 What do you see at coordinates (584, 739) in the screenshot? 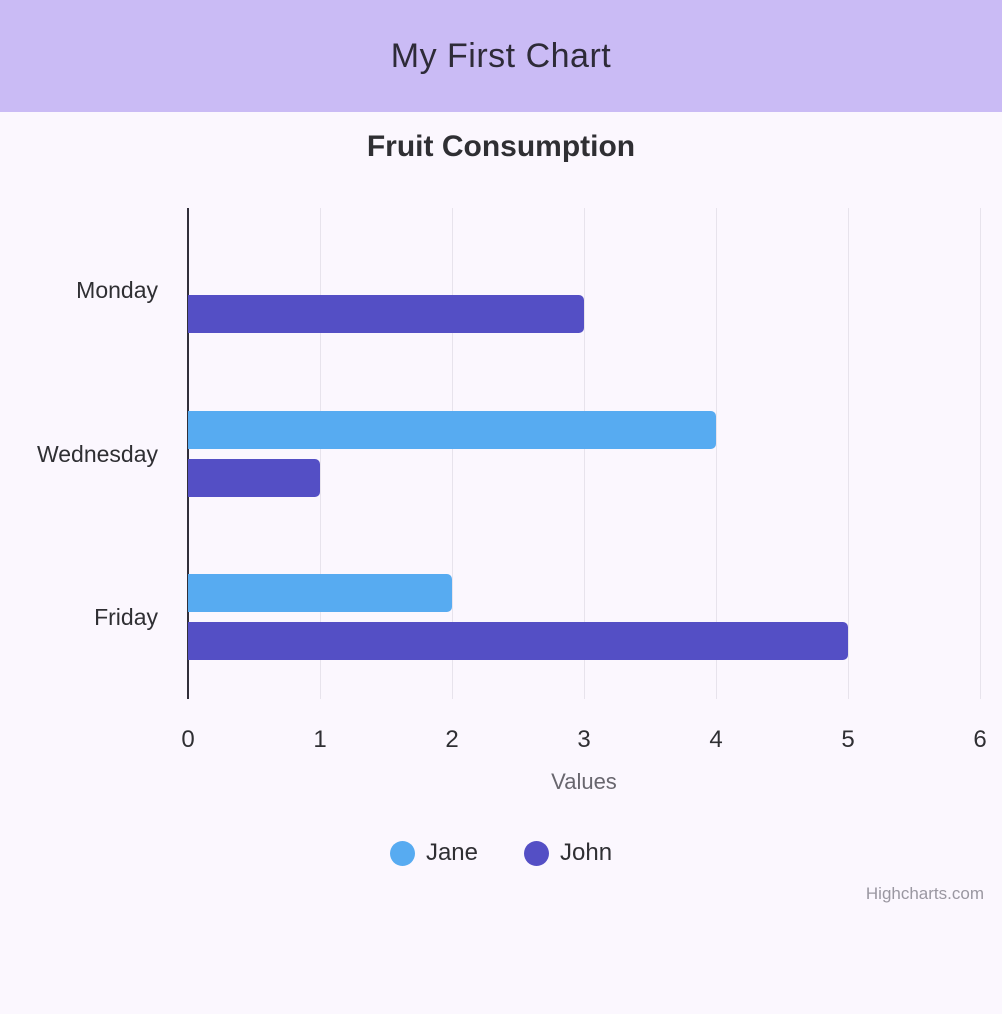
I see `x-tick-label: 3` at bounding box center [584, 739].